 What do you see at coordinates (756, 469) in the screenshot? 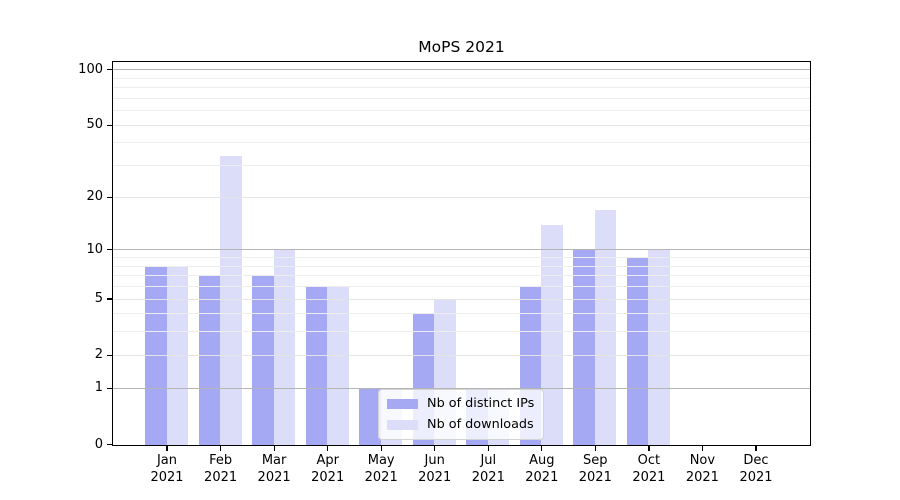
I see `x-tick-label-dec: Dec 2021` at bounding box center [756, 469].